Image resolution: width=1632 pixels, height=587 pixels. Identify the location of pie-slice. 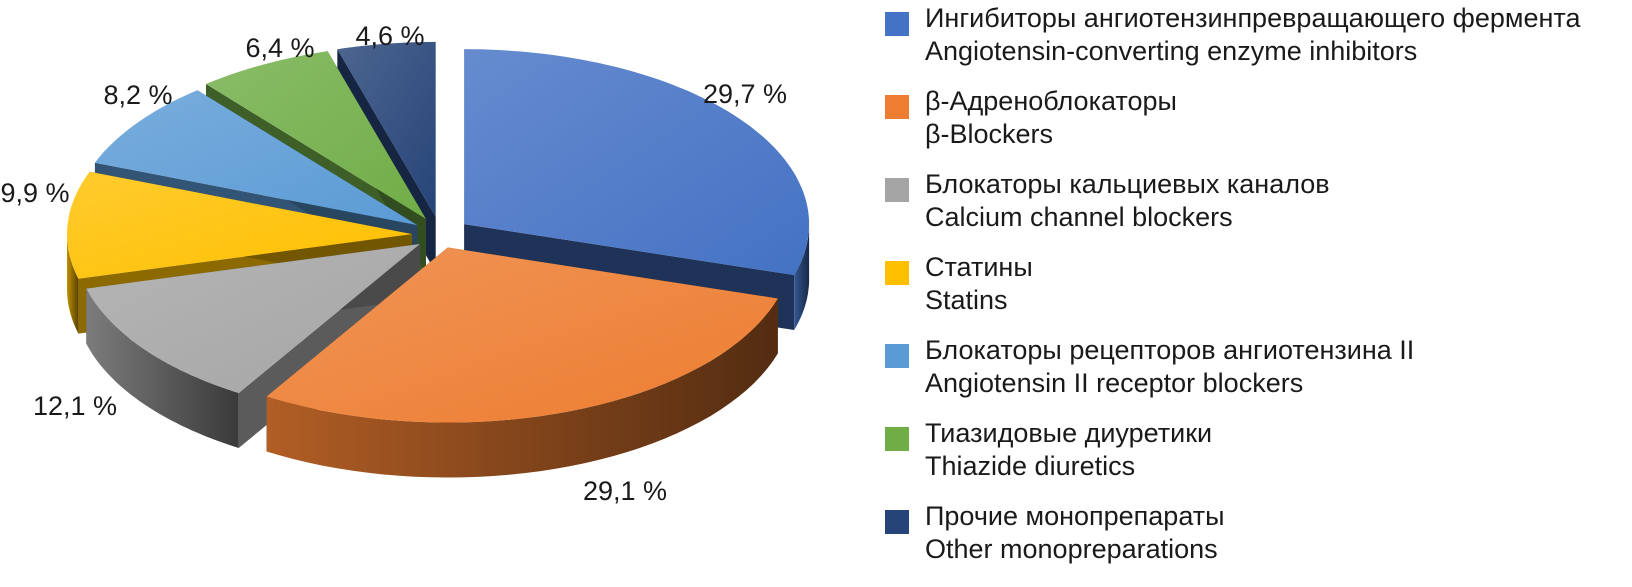
(522, 362).